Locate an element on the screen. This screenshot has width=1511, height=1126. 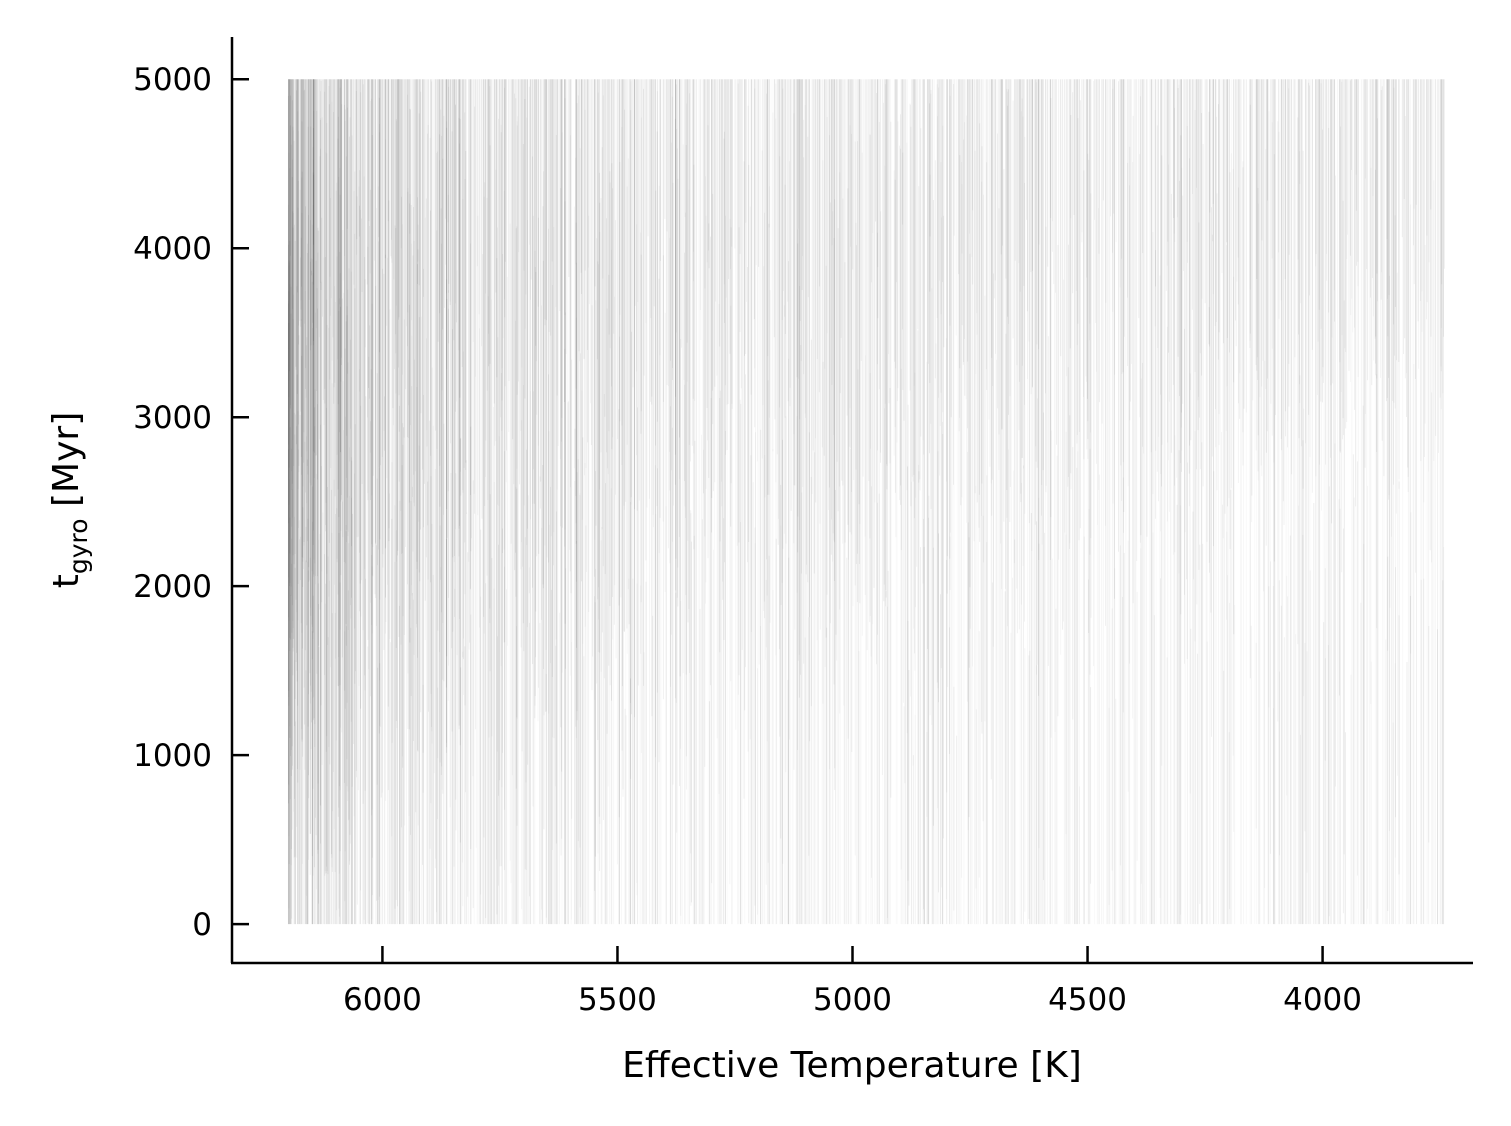
x-tick-label: 4500 is located at coordinates (1087, 1000).